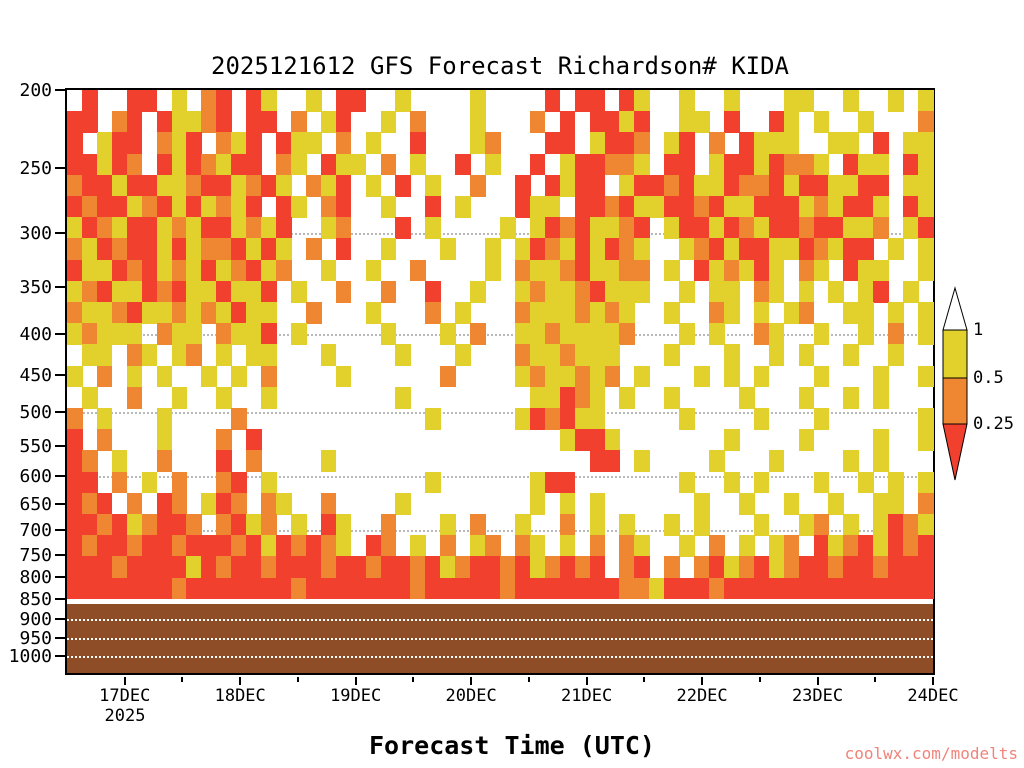 This screenshot has height=768, width=1024. What do you see at coordinates (512, 745) in the screenshot?
I see `x-axis-title: Forecast Time (UTC)` at bounding box center [512, 745].